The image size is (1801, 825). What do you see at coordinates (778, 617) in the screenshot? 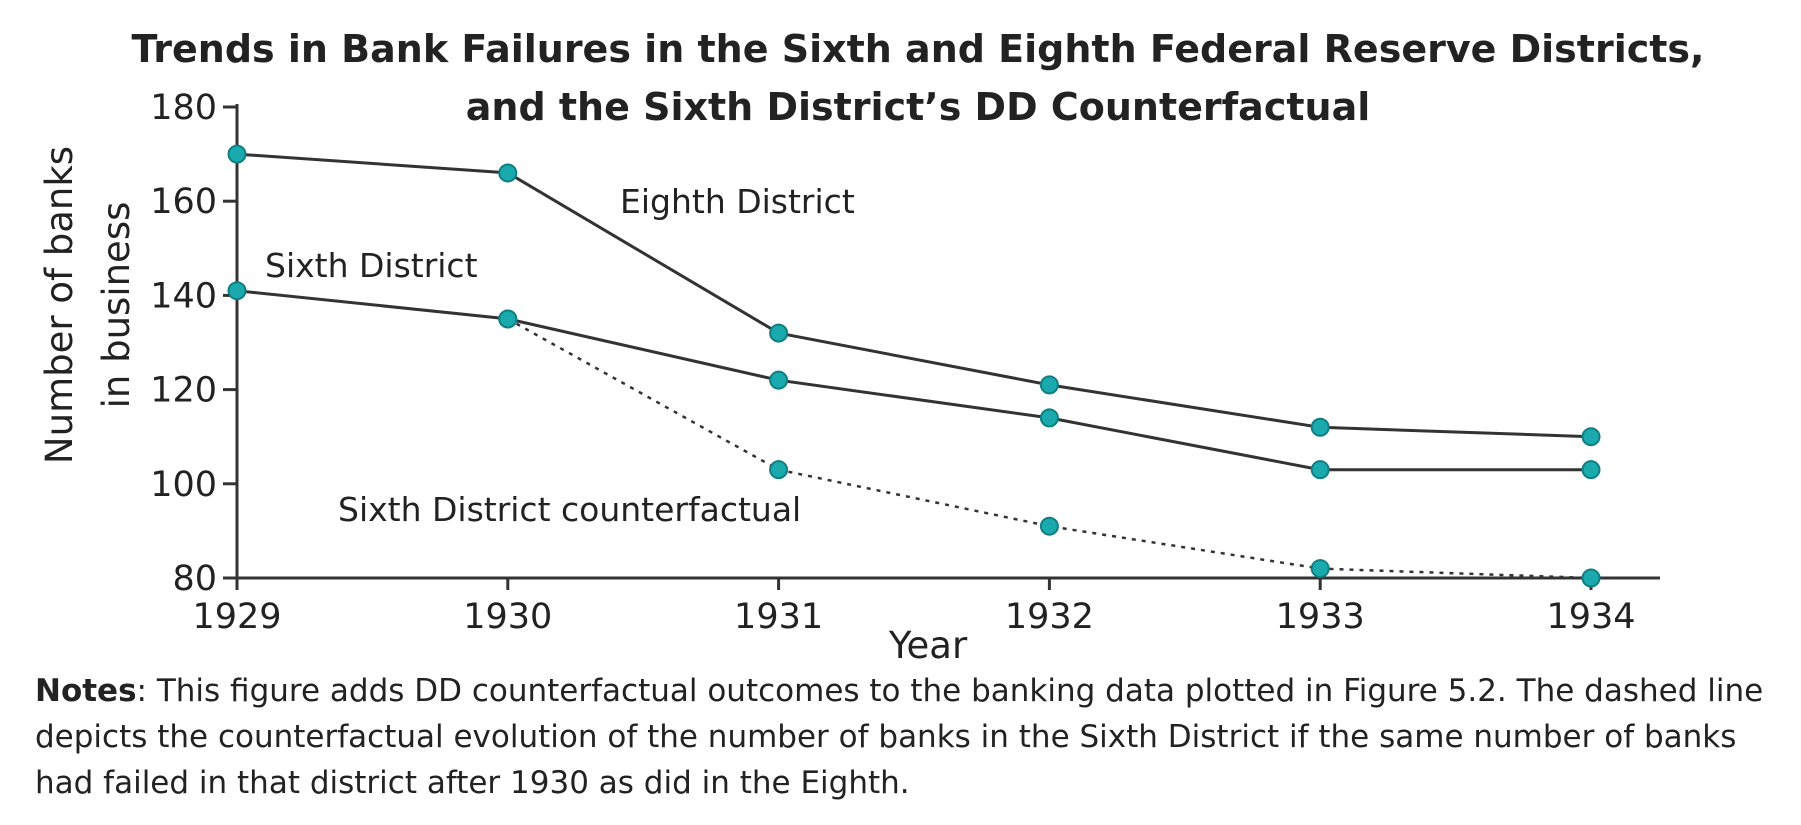
I see `x-tick-label: 1931` at bounding box center [778, 617].